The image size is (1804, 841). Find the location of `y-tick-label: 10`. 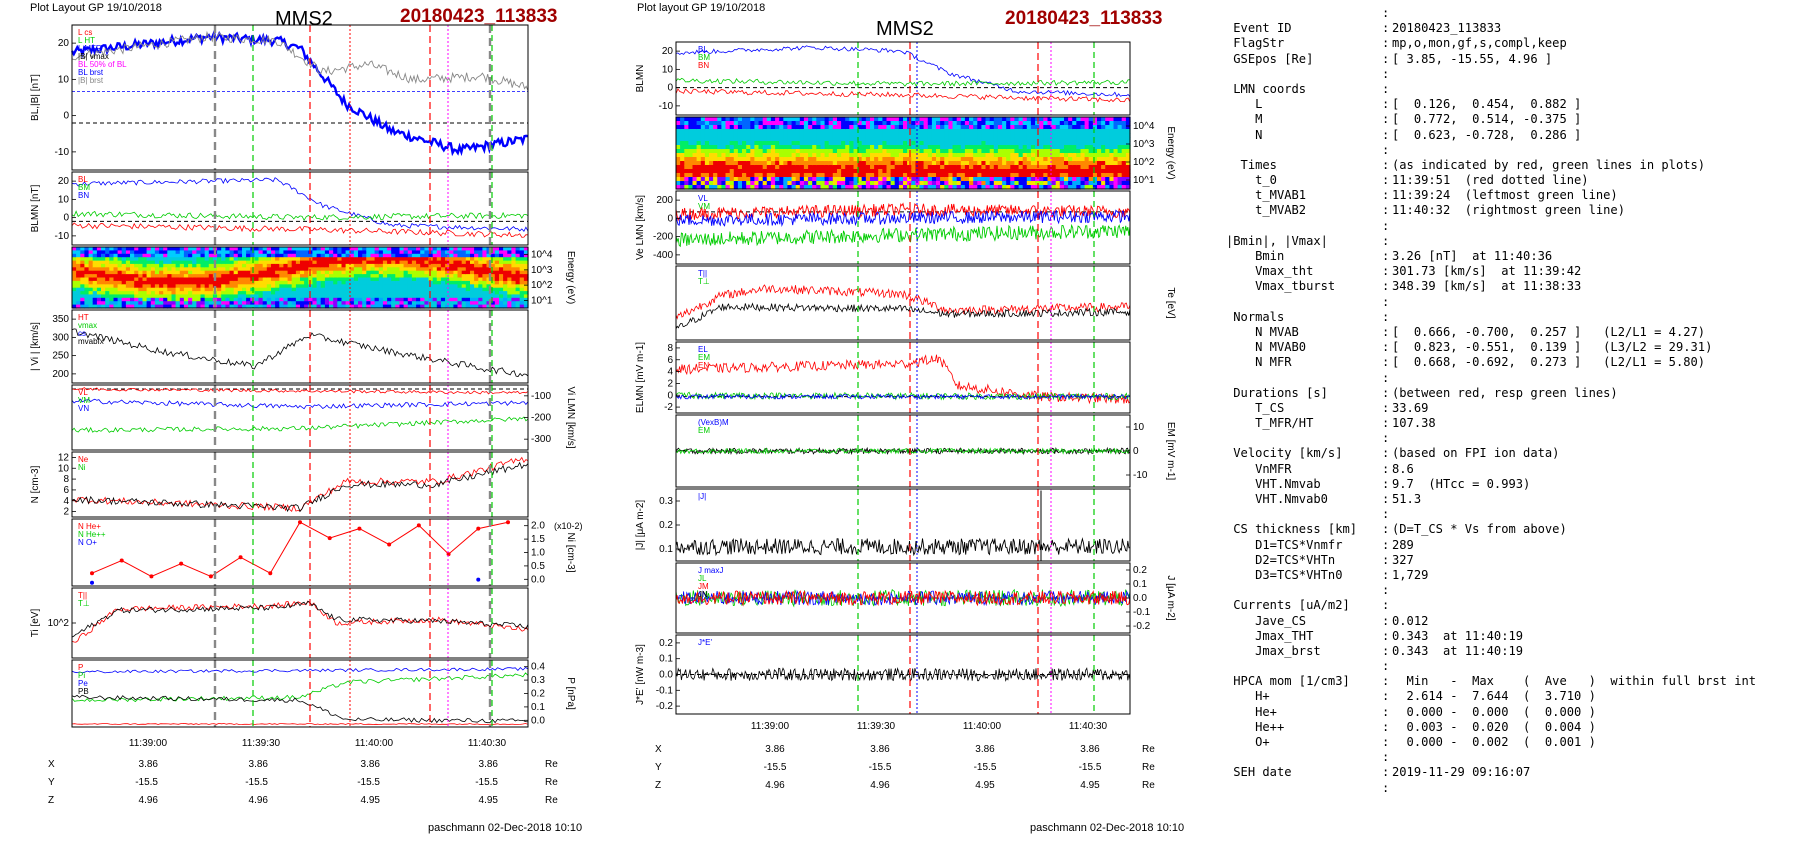

y-tick-label: 10 is located at coordinates (64, 468).